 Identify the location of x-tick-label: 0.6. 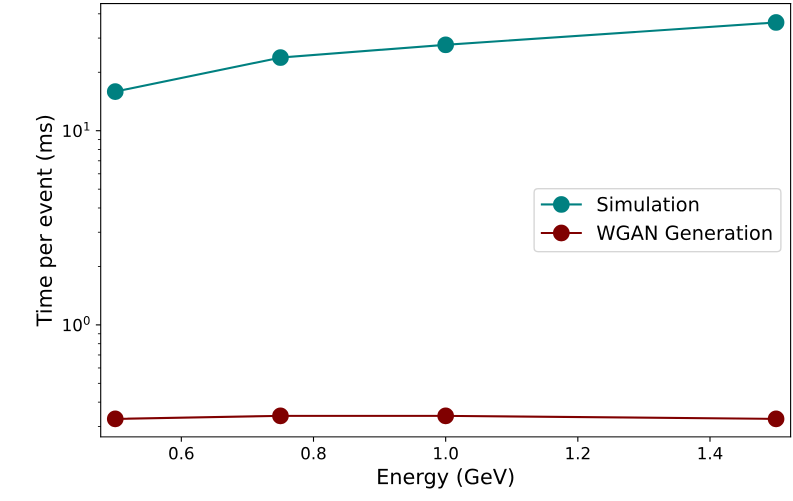
(181, 453).